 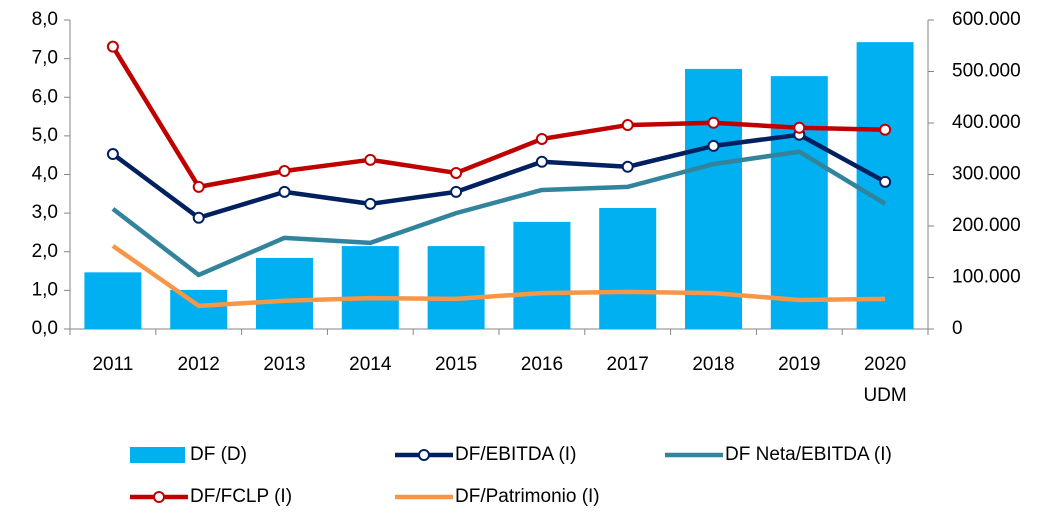 I want to click on y2-tick-label: 500.000, so click(x=986, y=71).